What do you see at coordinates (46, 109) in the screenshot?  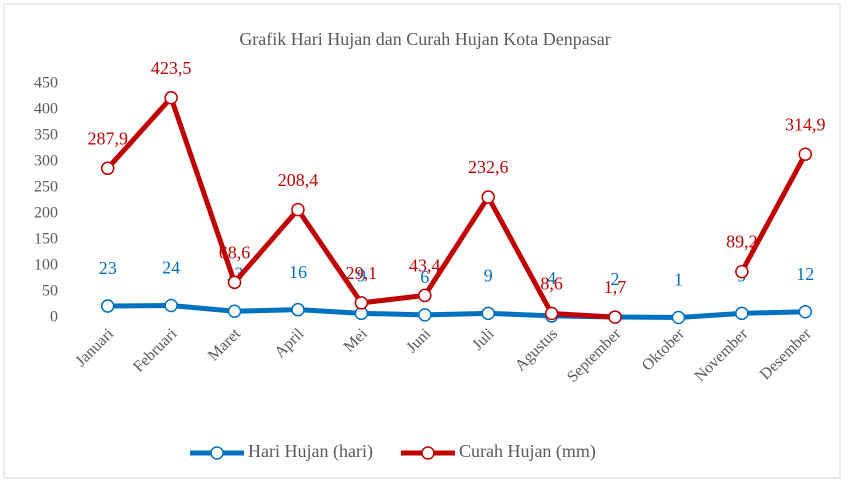 I see `y-tick-label: 400` at bounding box center [46, 109].